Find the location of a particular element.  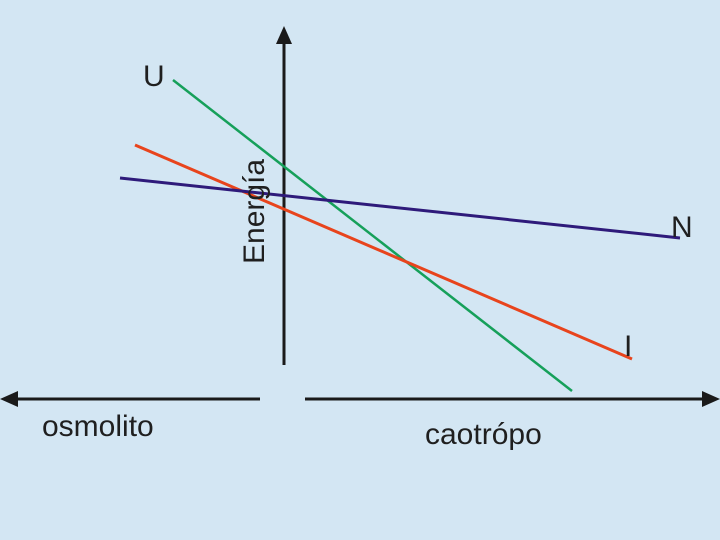

caotropo-arrowhead is located at coordinates (711, 399).